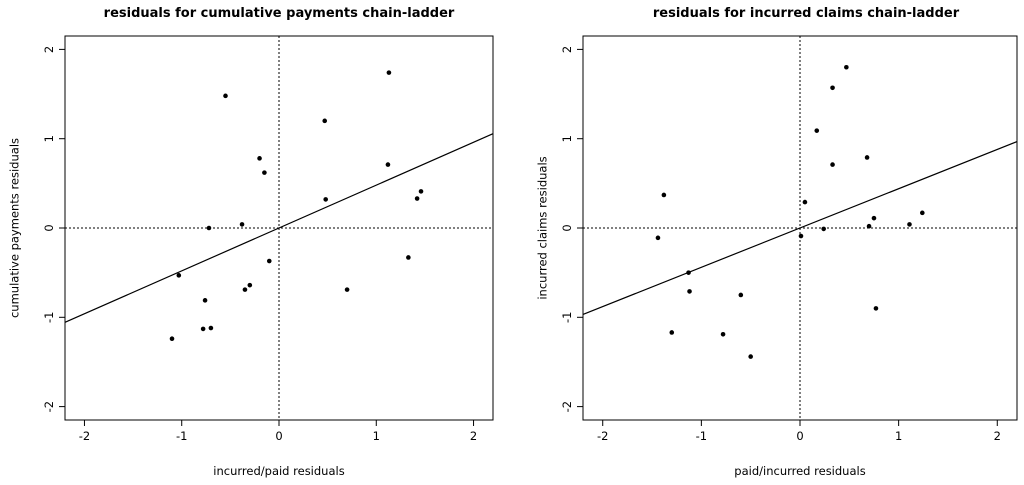 Image resolution: width=1024 pixels, height=485 pixels. I want to click on x-axis-label: paid/incurred residuals, so click(799, 471).